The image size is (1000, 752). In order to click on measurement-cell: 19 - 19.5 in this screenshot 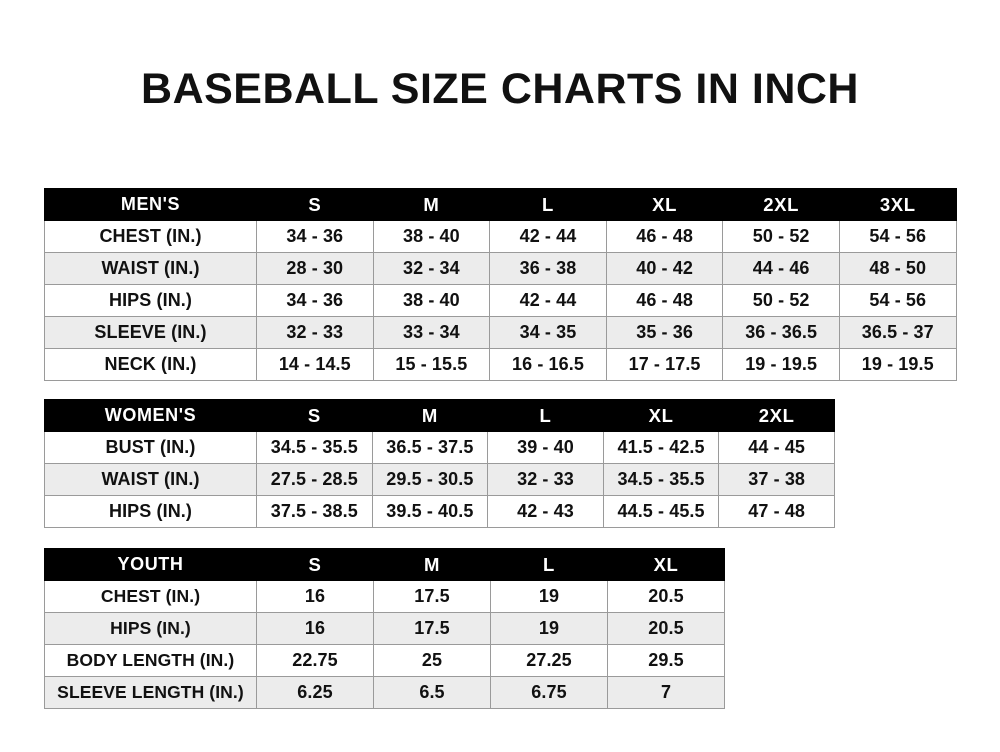, I will do `click(781, 364)`.